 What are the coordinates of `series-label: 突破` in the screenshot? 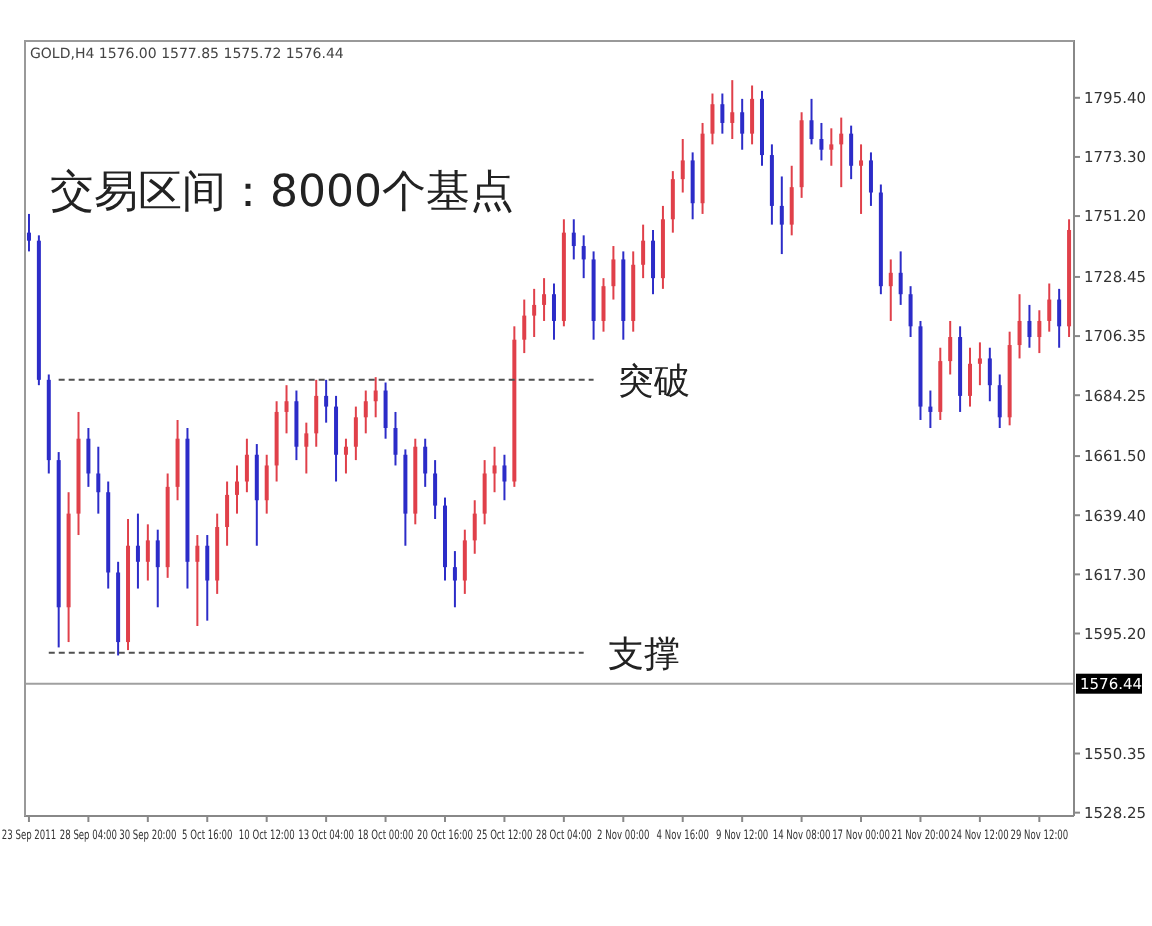 It's located at (653, 381).